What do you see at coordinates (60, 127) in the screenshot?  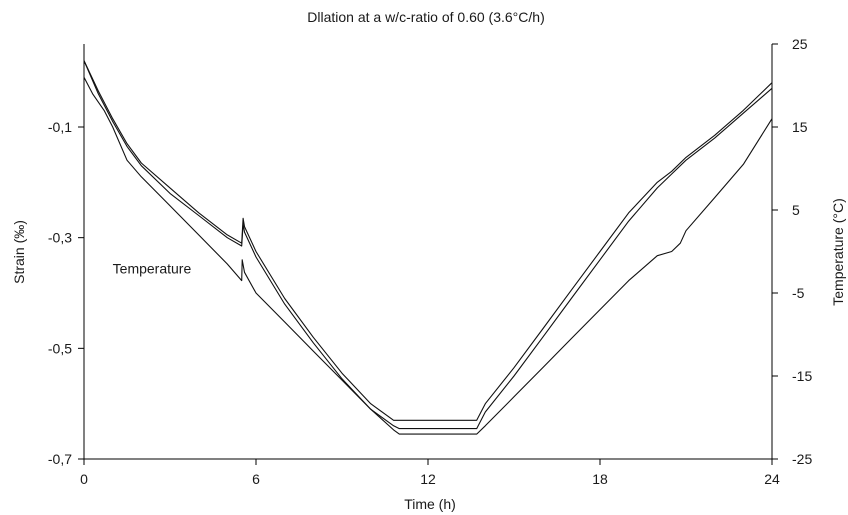 I see `y-tick-label: -0,1` at bounding box center [60, 127].